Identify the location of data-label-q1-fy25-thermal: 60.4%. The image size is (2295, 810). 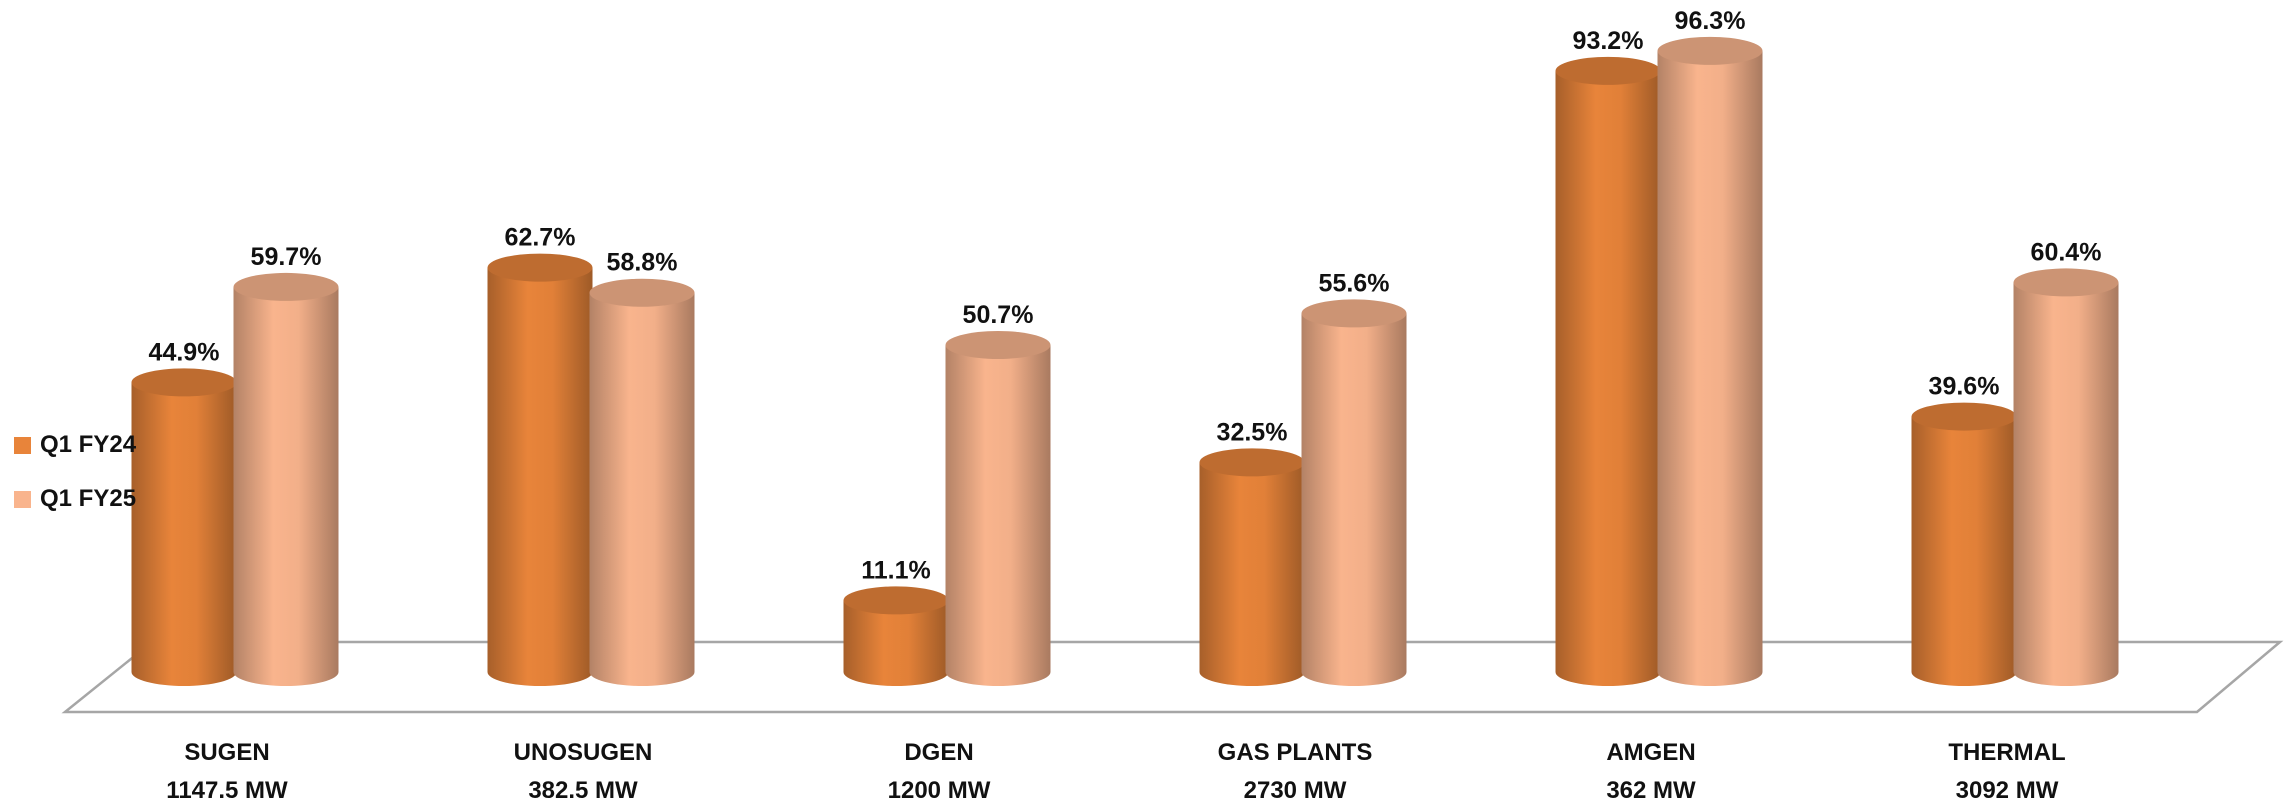
(2066, 252).